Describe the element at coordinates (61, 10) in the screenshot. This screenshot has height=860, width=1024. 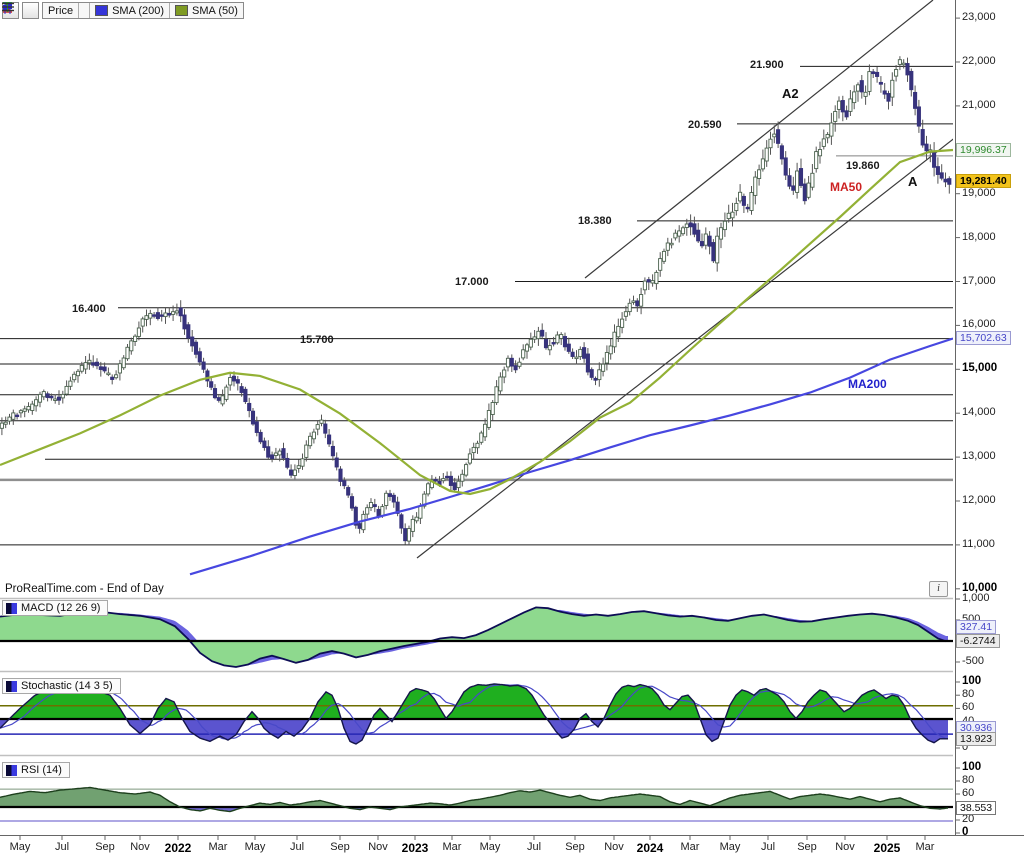
I see `price-series-label: Price` at that location.